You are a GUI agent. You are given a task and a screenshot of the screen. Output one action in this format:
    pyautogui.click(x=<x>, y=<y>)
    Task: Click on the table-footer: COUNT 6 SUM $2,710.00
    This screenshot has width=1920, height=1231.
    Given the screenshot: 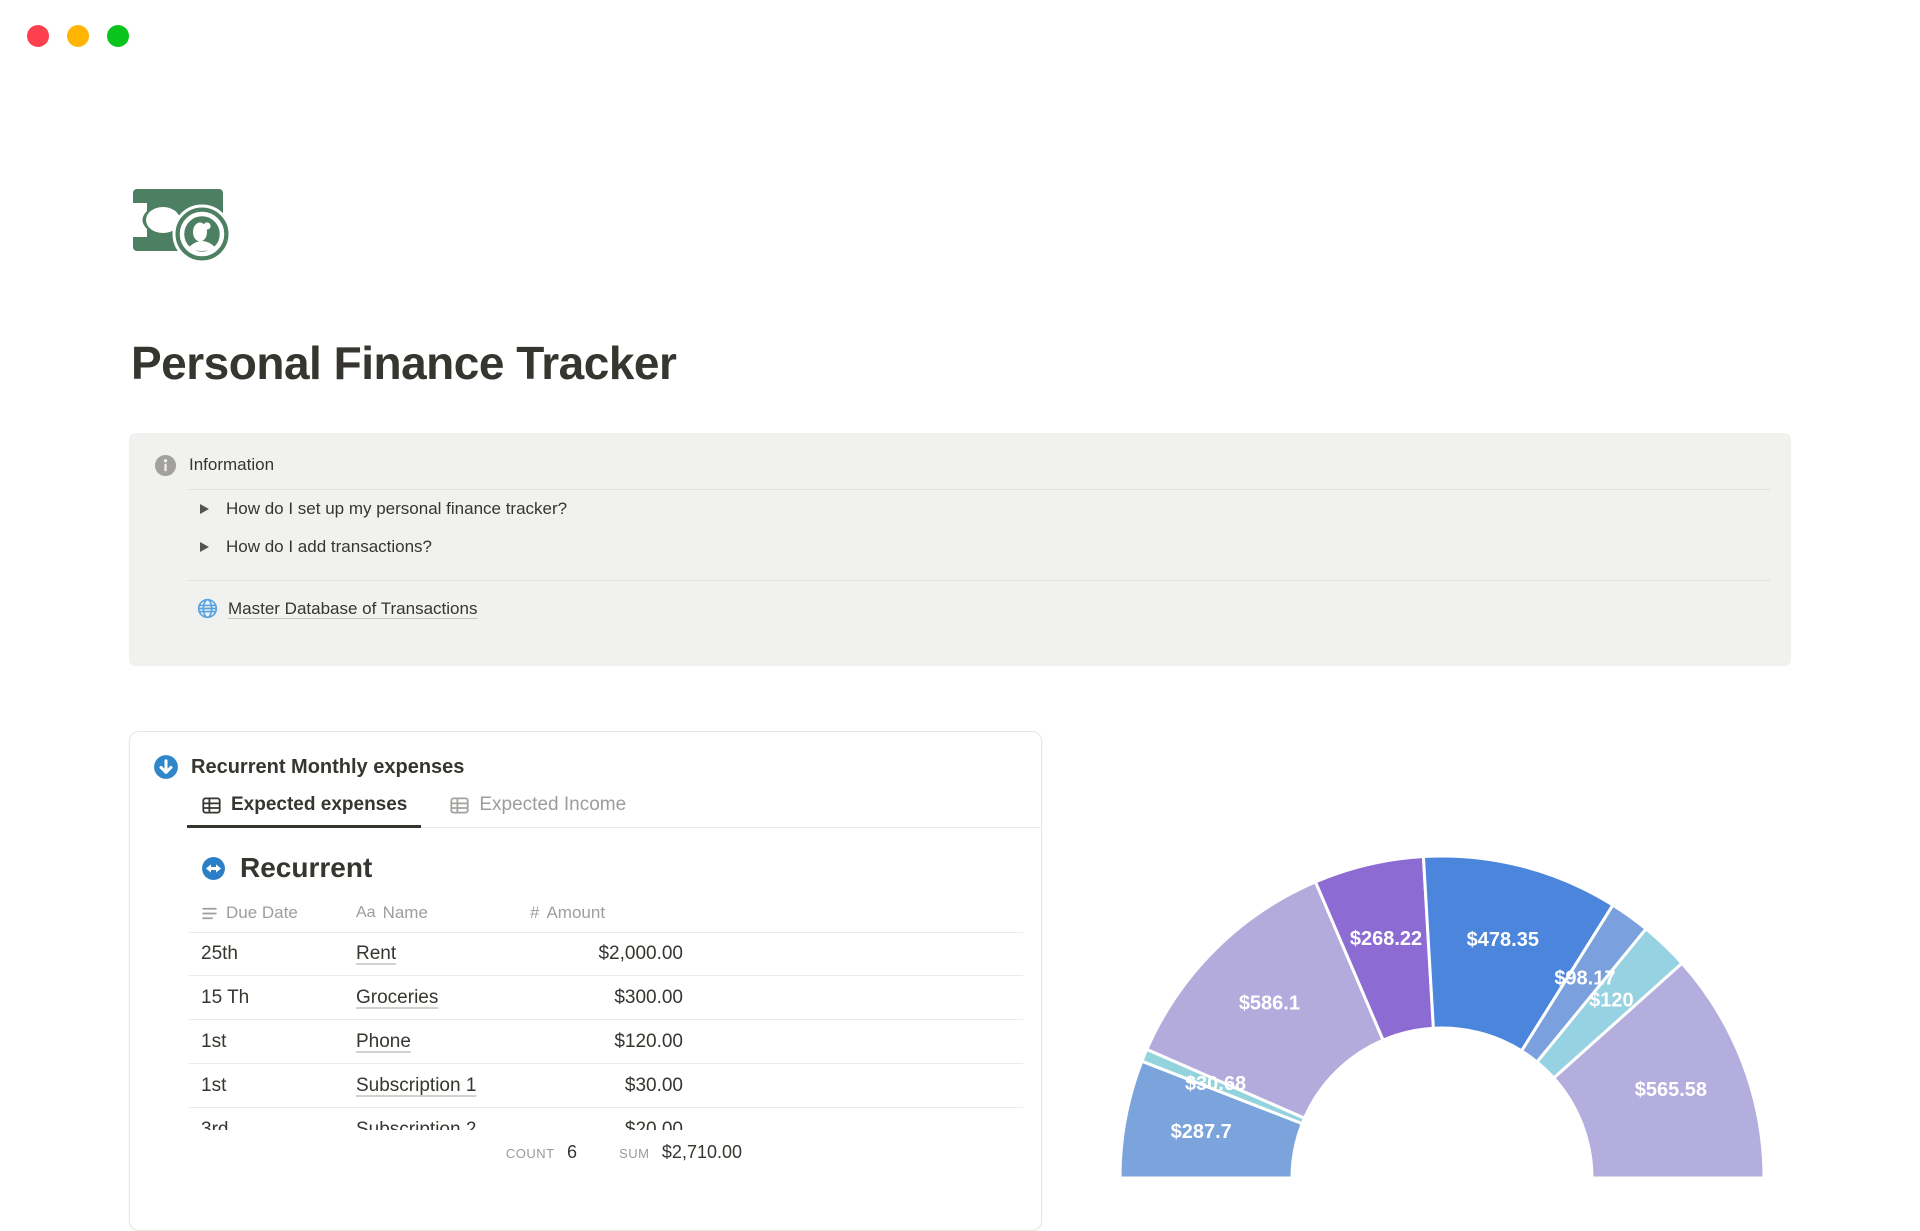 What is the action you would take?
    pyautogui.click(x=644, y=1146)
    